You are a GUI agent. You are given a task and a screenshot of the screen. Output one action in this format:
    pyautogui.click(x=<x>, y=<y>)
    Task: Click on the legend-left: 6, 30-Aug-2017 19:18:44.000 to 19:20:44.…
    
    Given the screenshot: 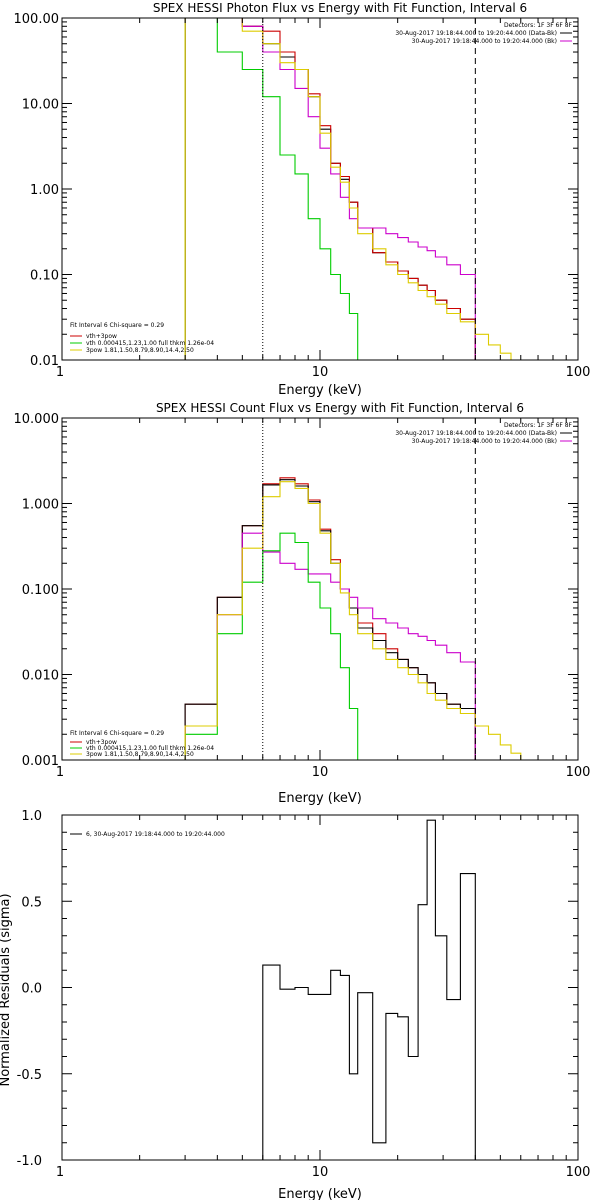 What is the action you would take?
    pyautogui.click(x=147, y=834)
    